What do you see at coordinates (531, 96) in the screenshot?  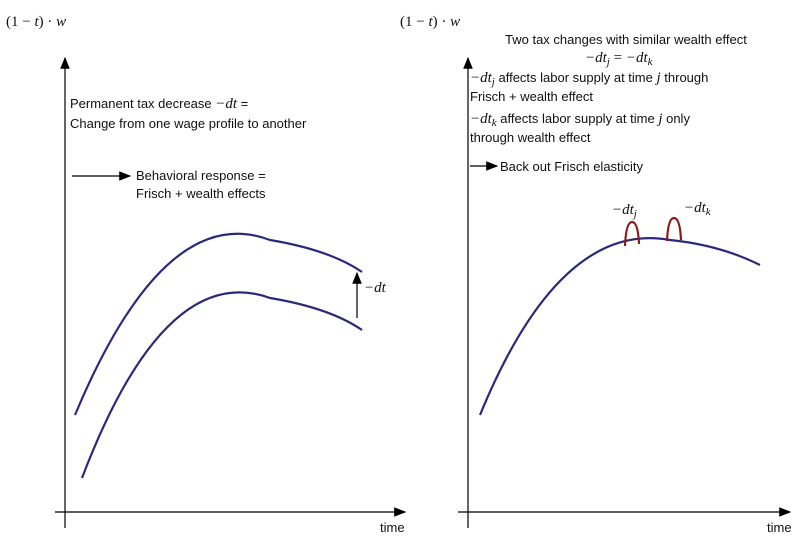 I see `note: Frisch + wealth effect` at bounding box center [531, 96].